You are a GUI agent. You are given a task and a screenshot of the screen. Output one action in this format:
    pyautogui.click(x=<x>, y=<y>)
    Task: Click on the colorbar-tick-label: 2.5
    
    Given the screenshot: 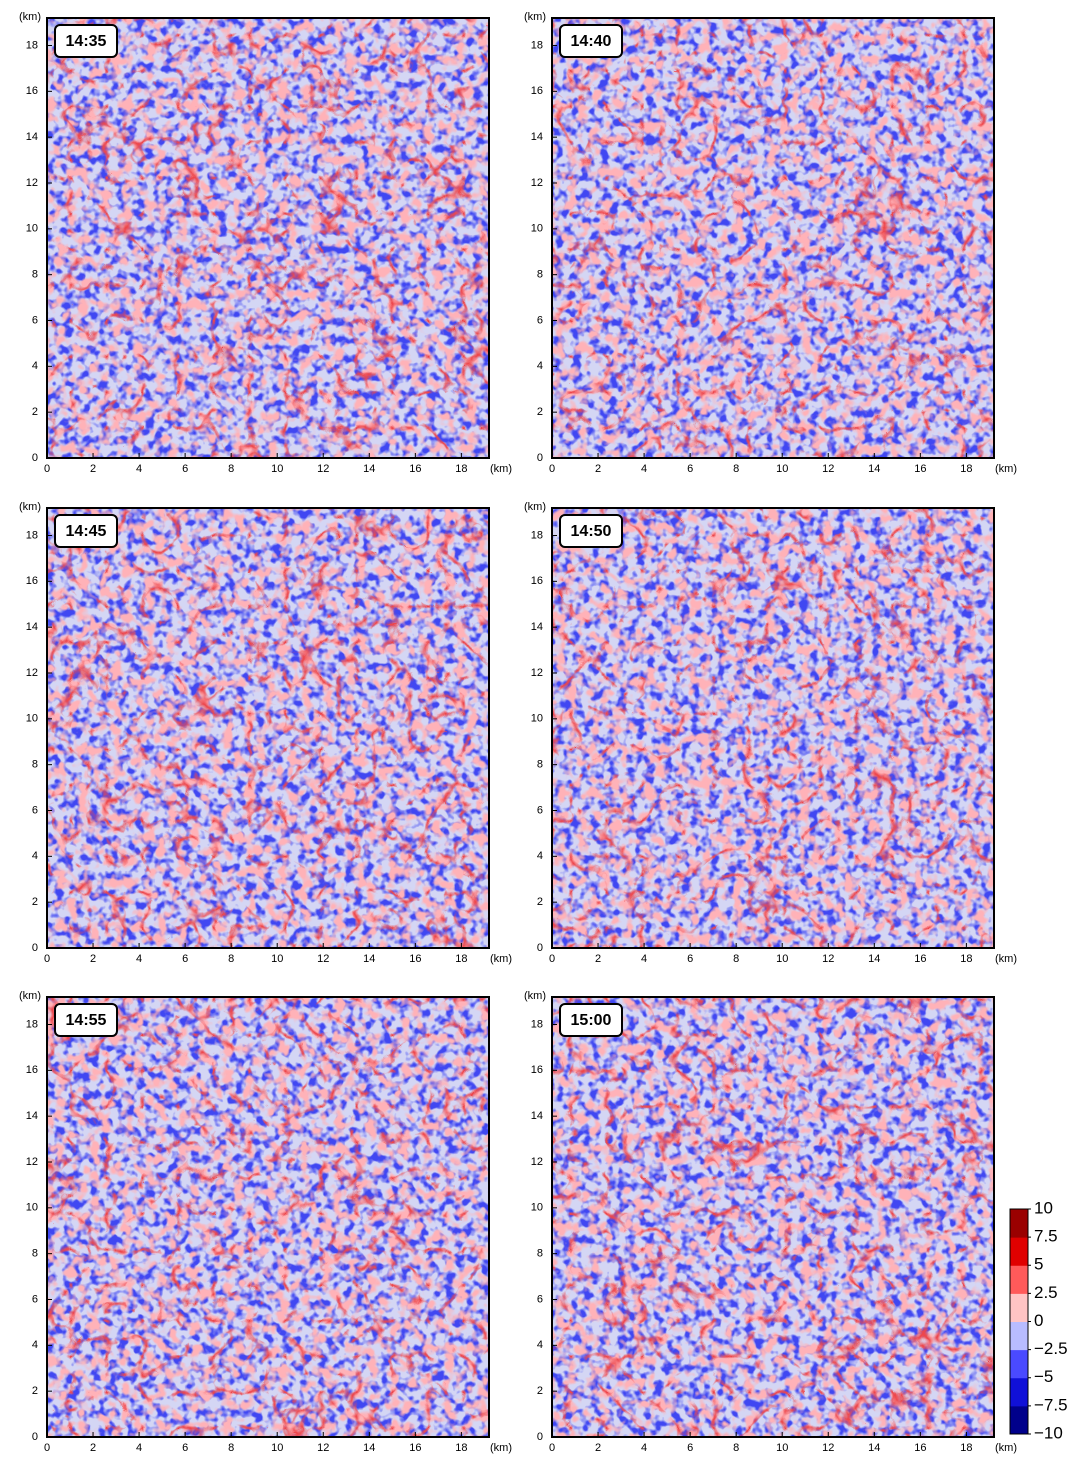 What is the action you would take?
    pyautogui.click(x=1046, y=1292)
    